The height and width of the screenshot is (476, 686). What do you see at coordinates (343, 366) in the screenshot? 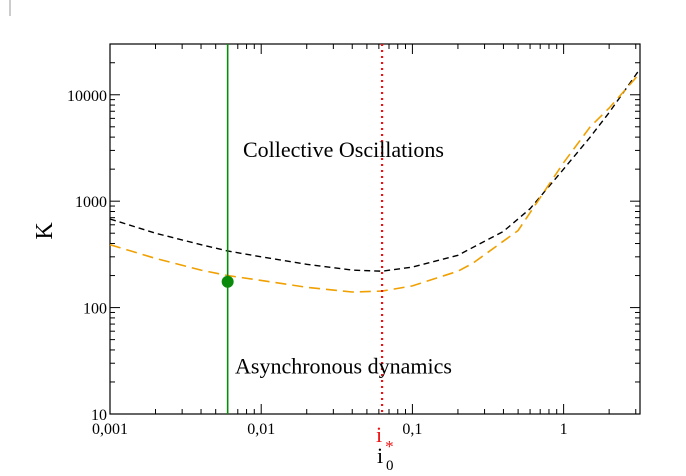
I see `region-annotation: Asynchronous dynamics` at bounding box center [343, 366].